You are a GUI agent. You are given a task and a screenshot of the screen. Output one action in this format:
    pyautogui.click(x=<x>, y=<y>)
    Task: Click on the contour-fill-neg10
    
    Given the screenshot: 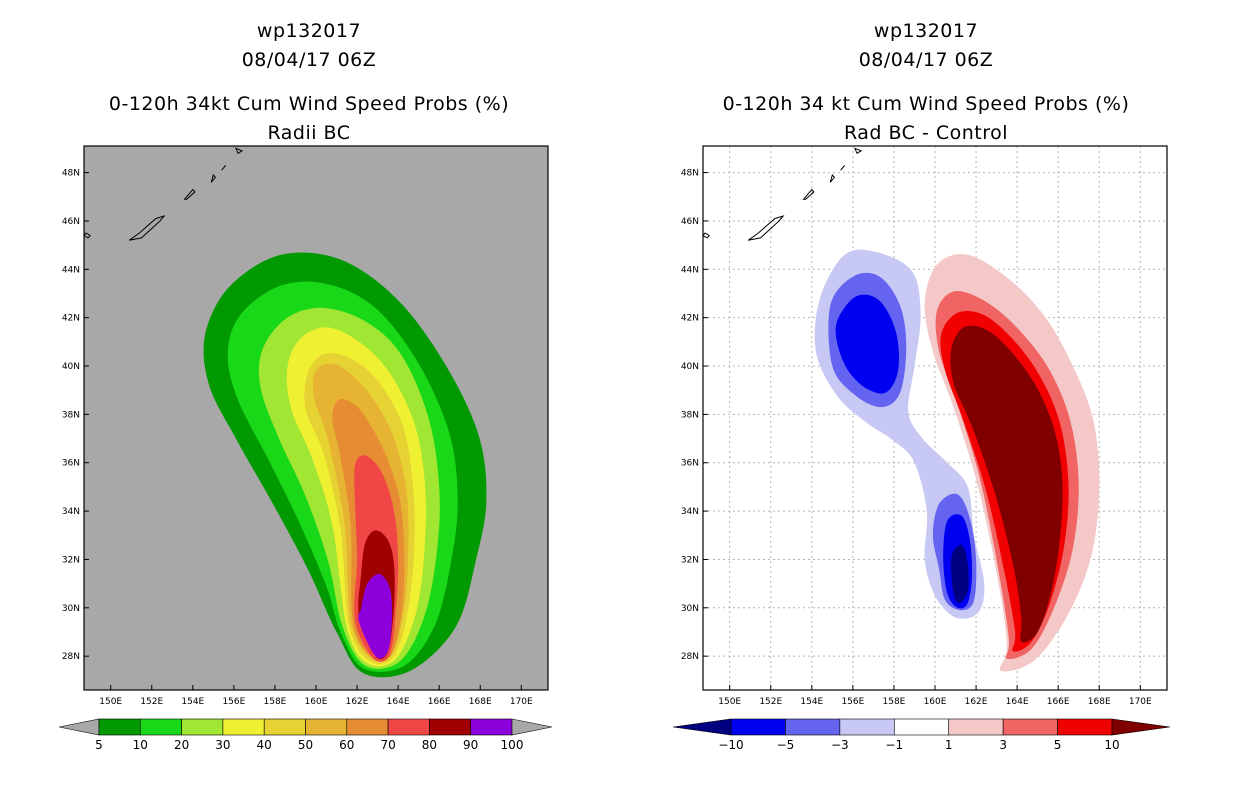 What is the action you would take?
    pyautogui.click(x=959, y=574)
    